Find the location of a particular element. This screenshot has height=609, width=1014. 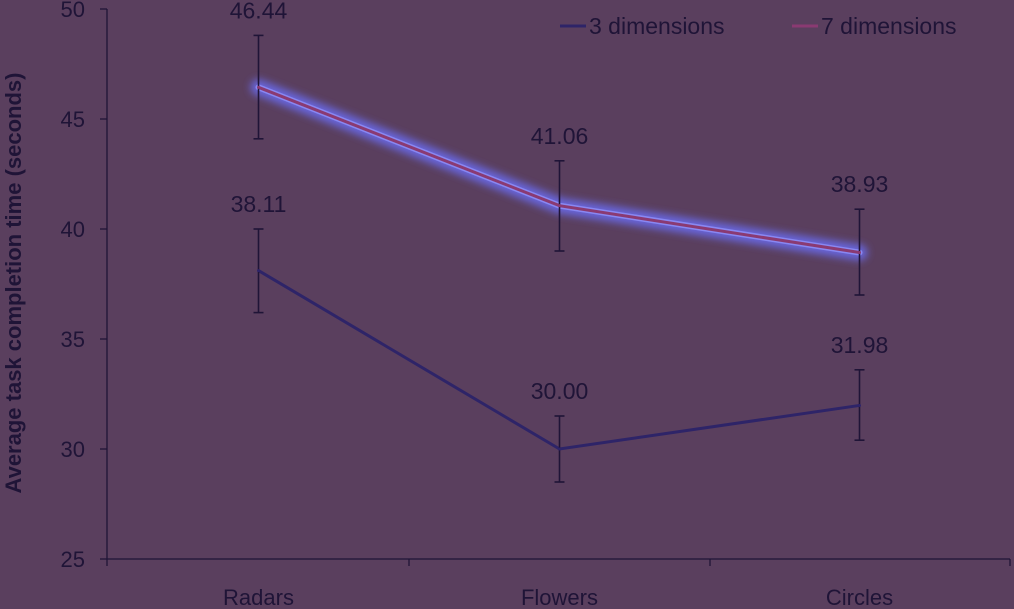

y-tick-label: 50 is located at coordinates (73, 11).